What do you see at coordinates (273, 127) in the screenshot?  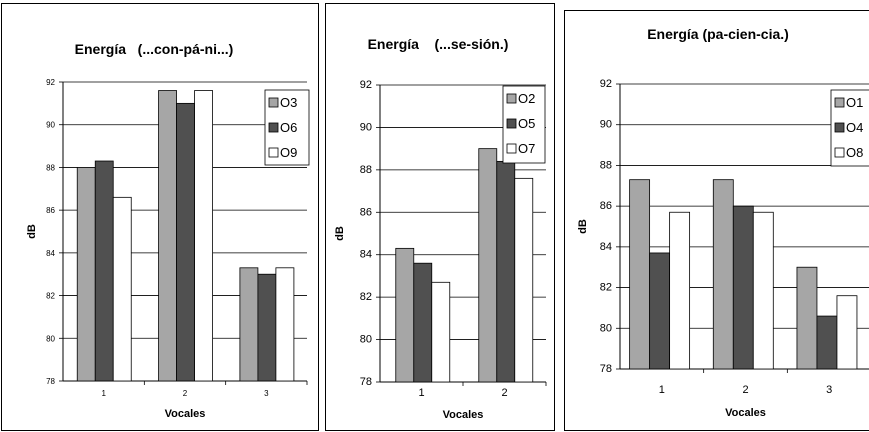 I see `legend-swatch-o6` at bounding box center [273, 127].